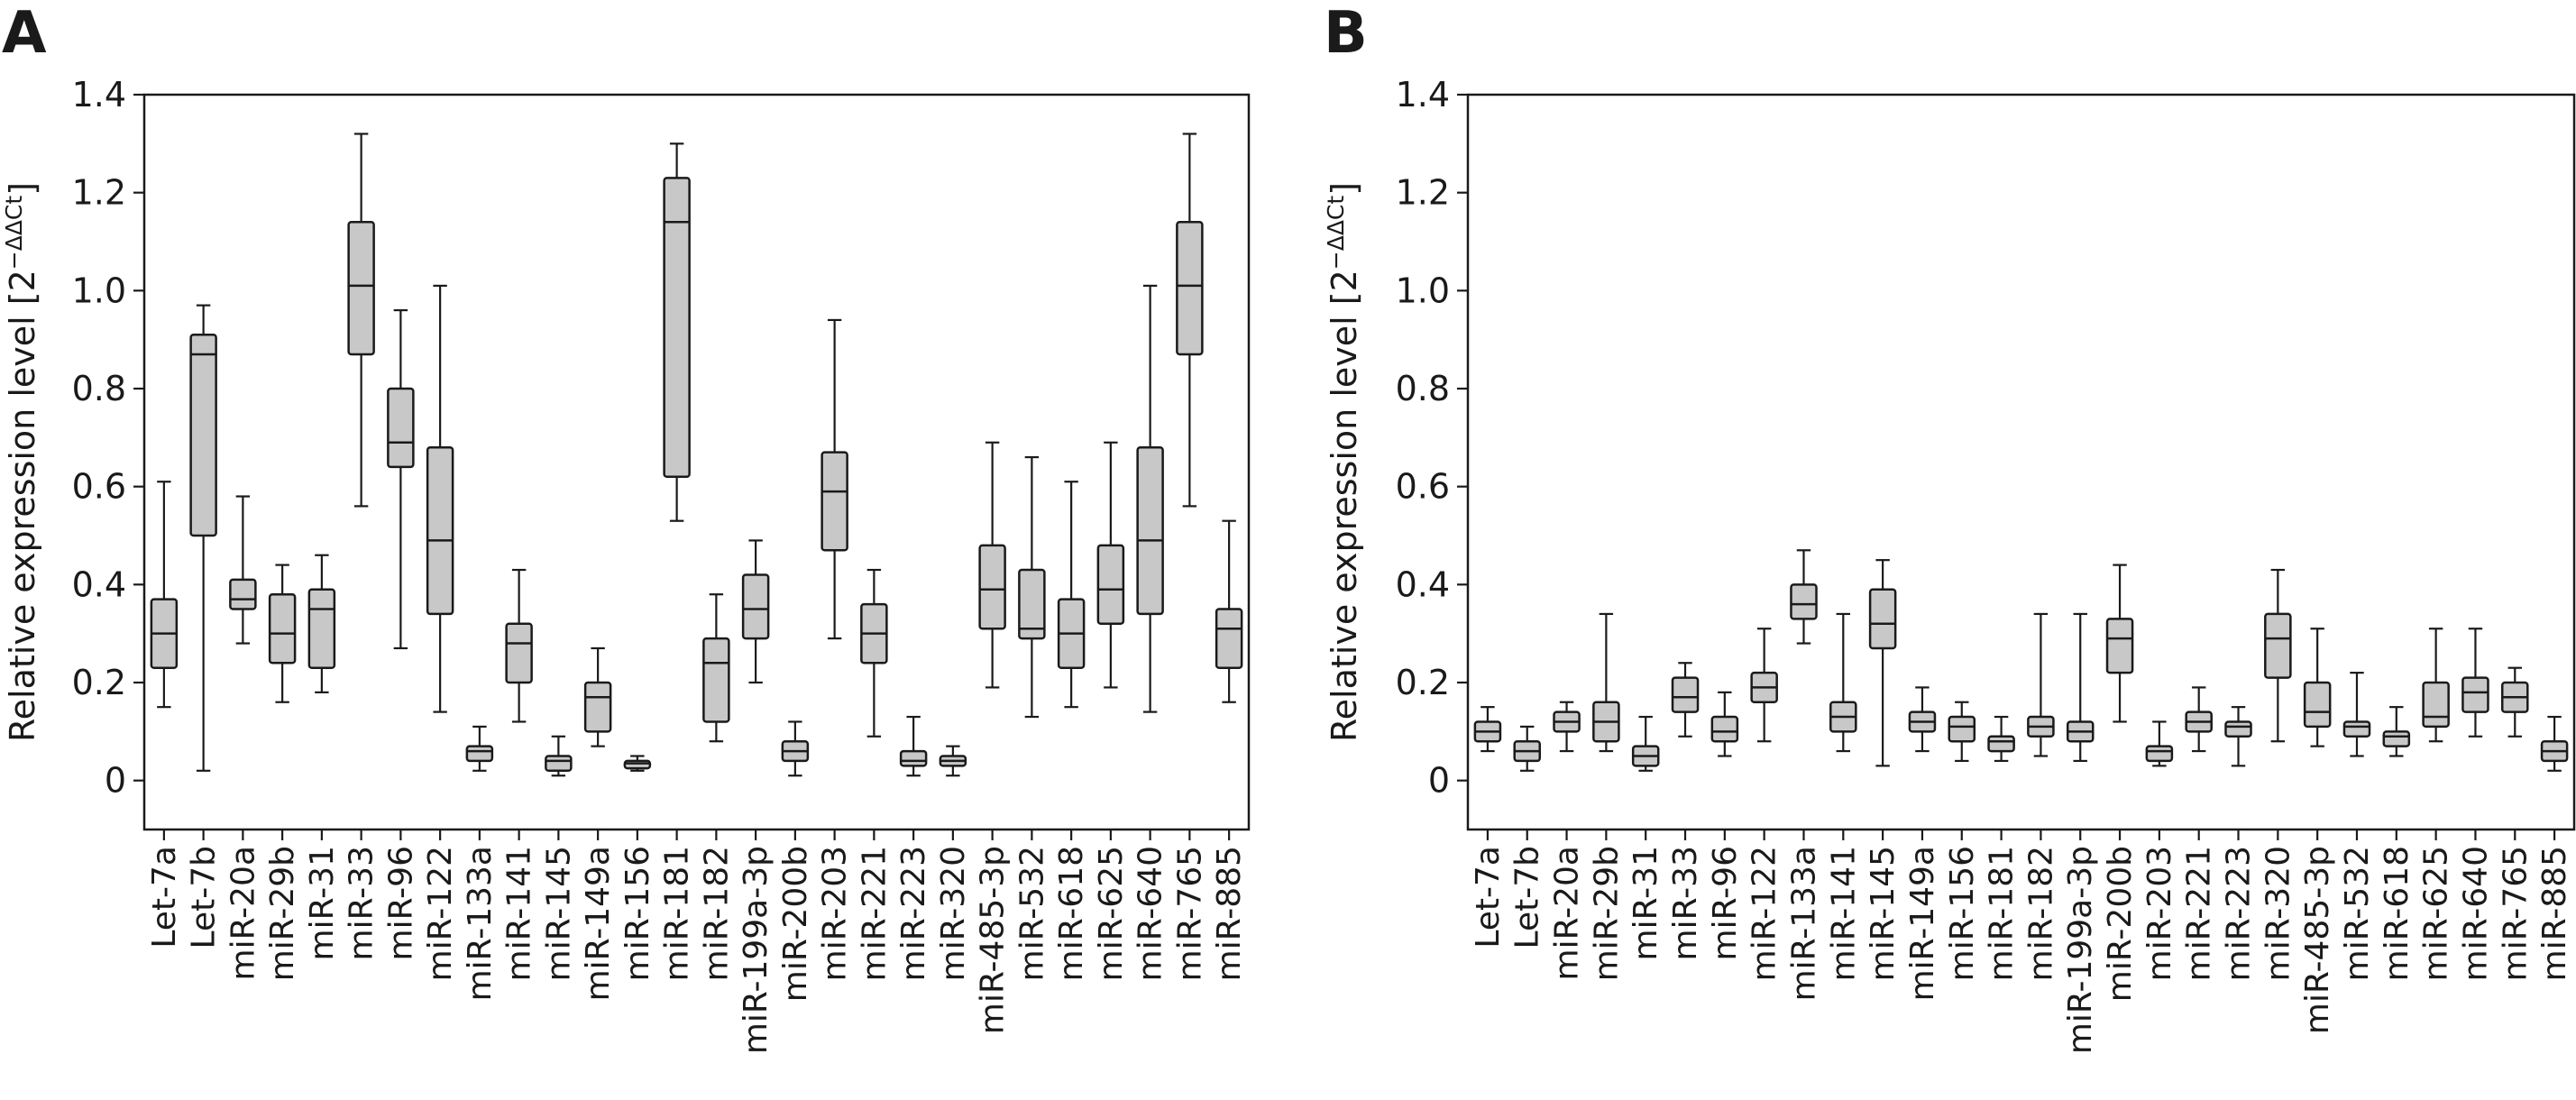 The image size is (2576, 1100). Describe the element at coordinates (362, 903) in the screenshot. I see `x-category-label: miR-33` at that location.